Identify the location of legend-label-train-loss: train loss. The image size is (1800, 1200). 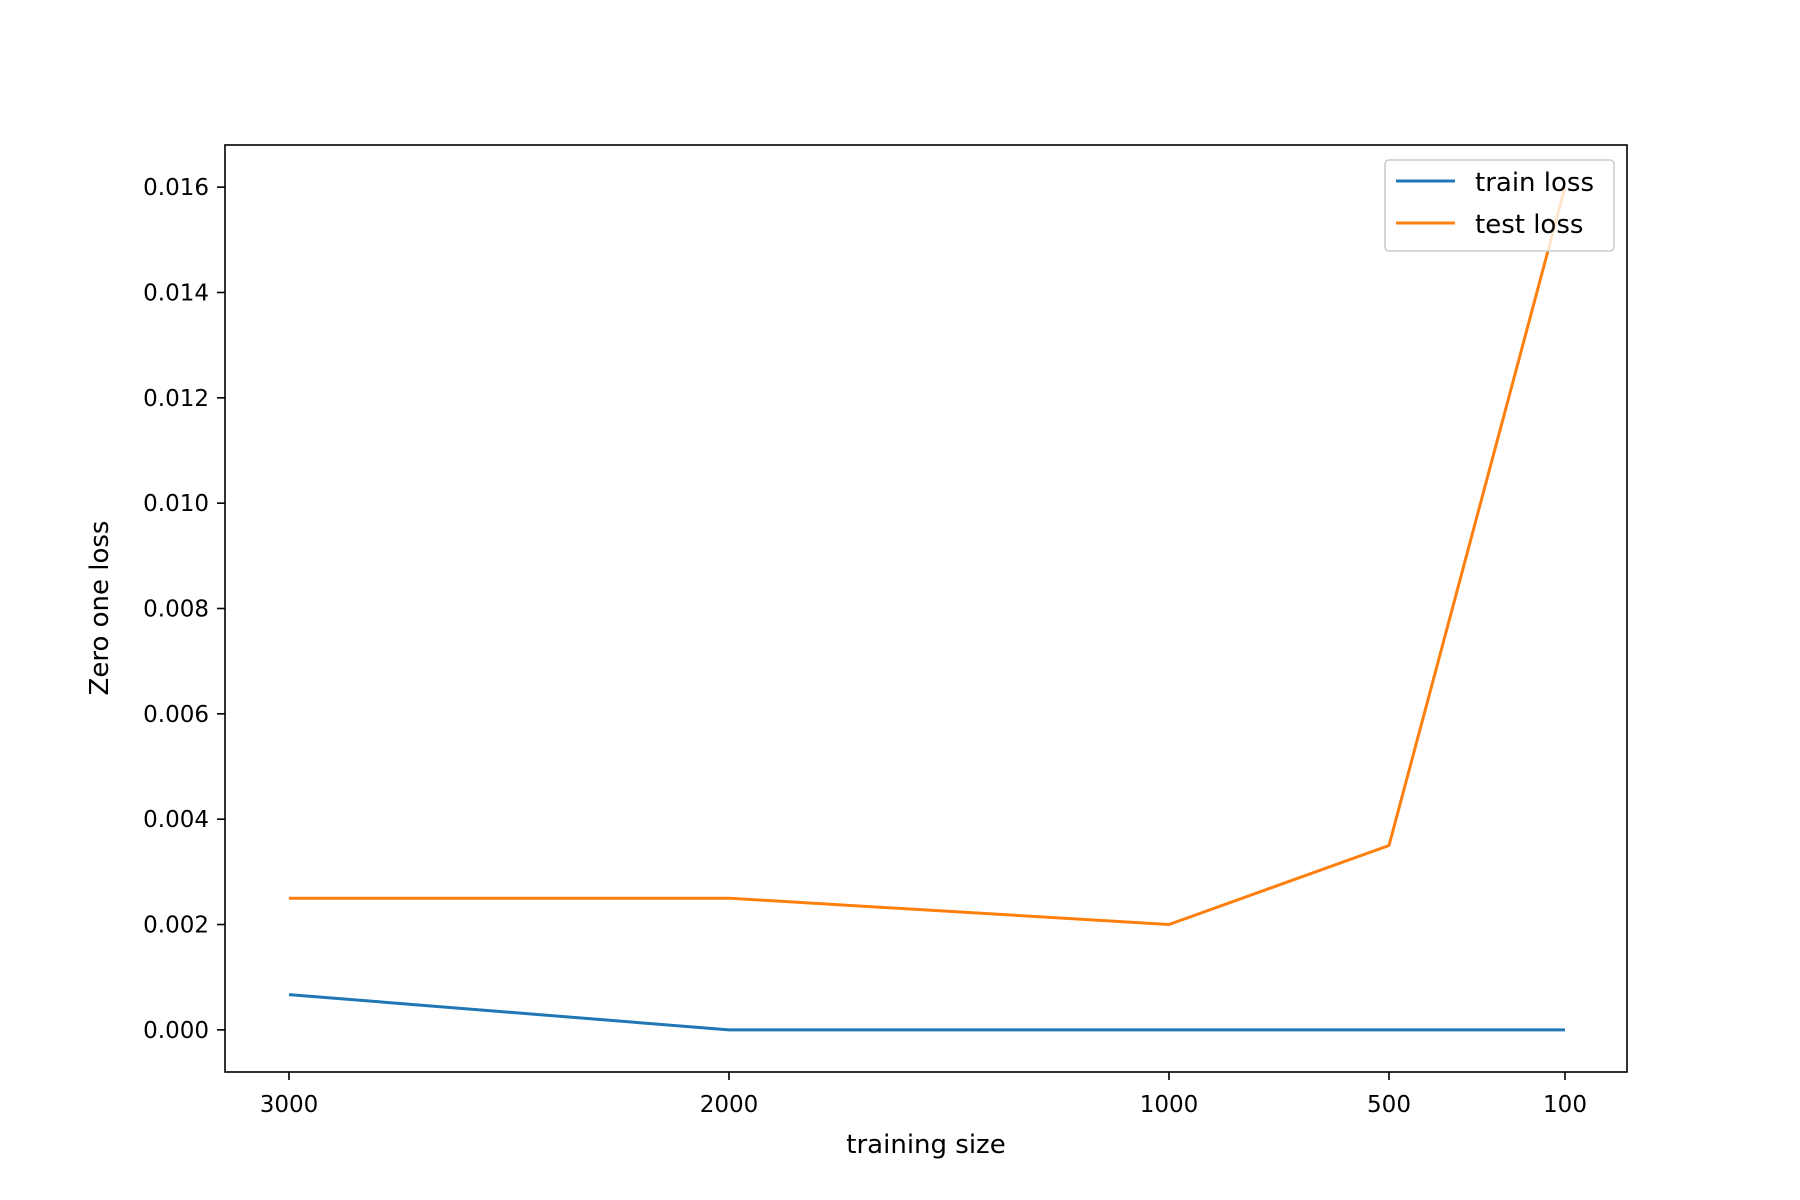
(1534, 183).